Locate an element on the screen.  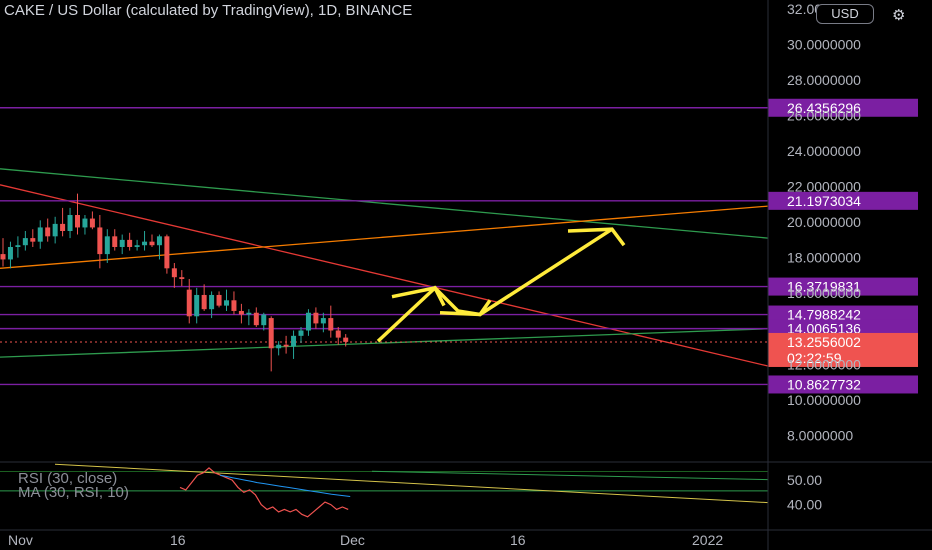
price-tick-label: 30.0000000 is located at coordinates (824, 44).